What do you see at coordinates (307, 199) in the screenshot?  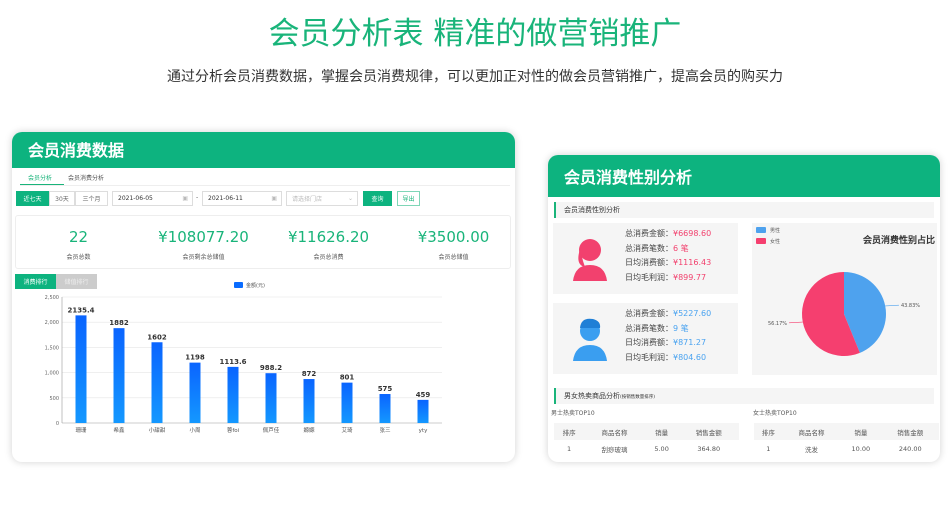 I see `store-placeholder: 请选择门店` at bounding box center [307, 199].